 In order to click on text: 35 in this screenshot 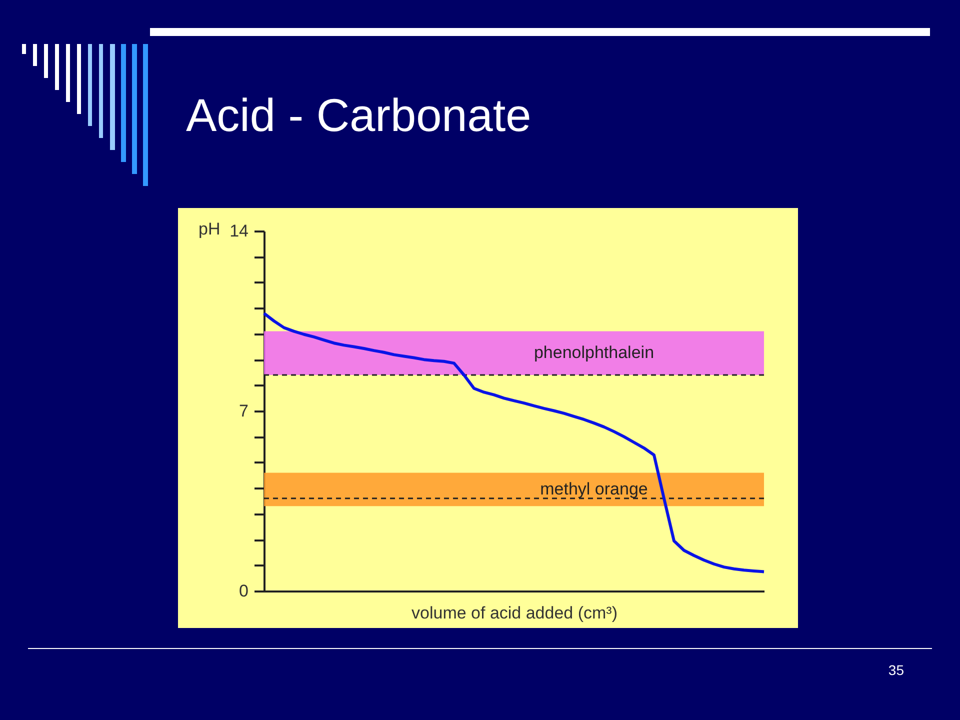, I will do `click(895, 670)`.